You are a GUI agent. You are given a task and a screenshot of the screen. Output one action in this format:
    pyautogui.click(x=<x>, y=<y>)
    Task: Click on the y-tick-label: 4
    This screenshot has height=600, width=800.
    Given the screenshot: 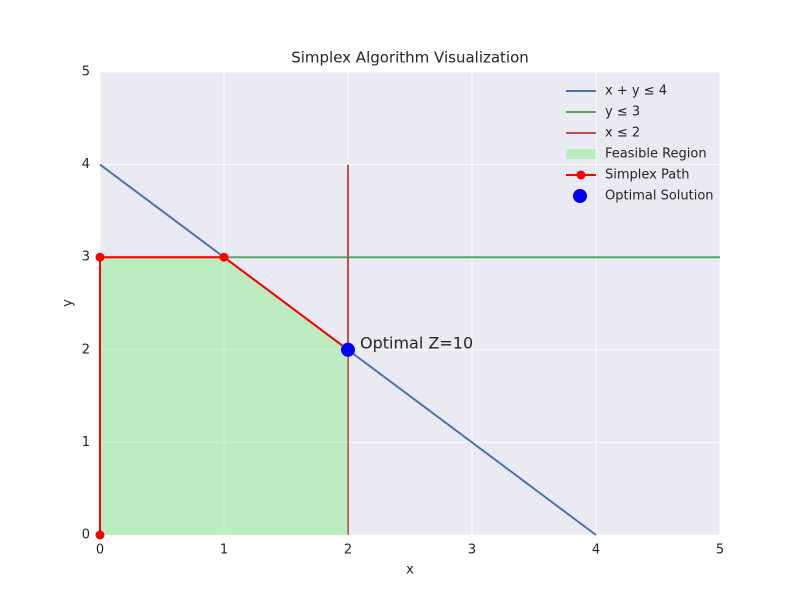 What is the action you would take?
    pyautogui.click(x=86, y=164)
    